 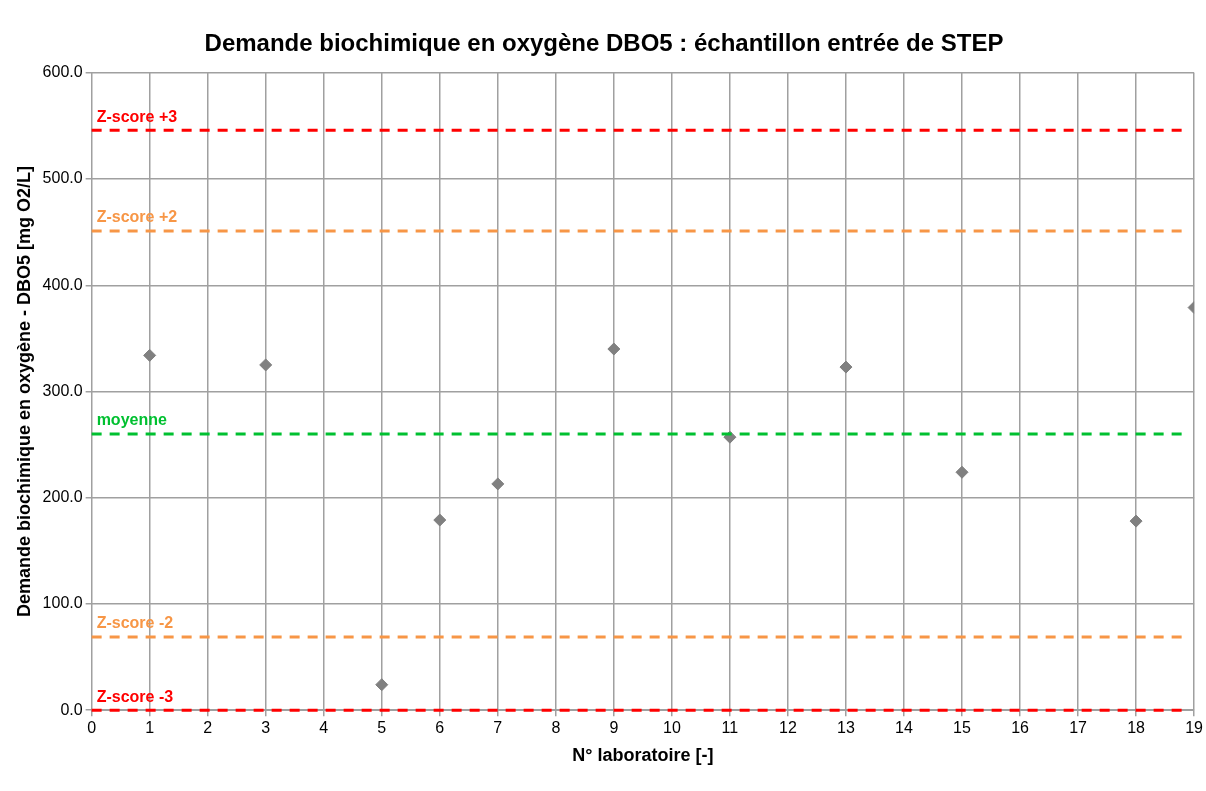 What do you see at coordinates (962, 728) in the screenshot?
I see `x-tick-label: 15` at bounding box center [962, 728].